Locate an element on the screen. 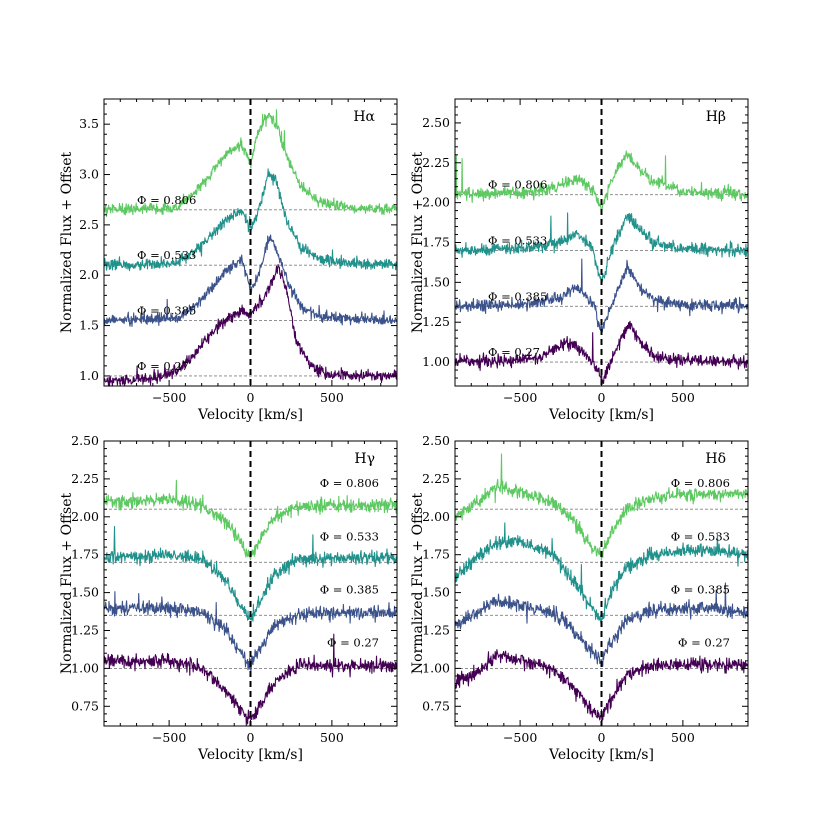 This screenshot has width=830, height=830. panel-title: Hβ is located at coordinates (716, 117).